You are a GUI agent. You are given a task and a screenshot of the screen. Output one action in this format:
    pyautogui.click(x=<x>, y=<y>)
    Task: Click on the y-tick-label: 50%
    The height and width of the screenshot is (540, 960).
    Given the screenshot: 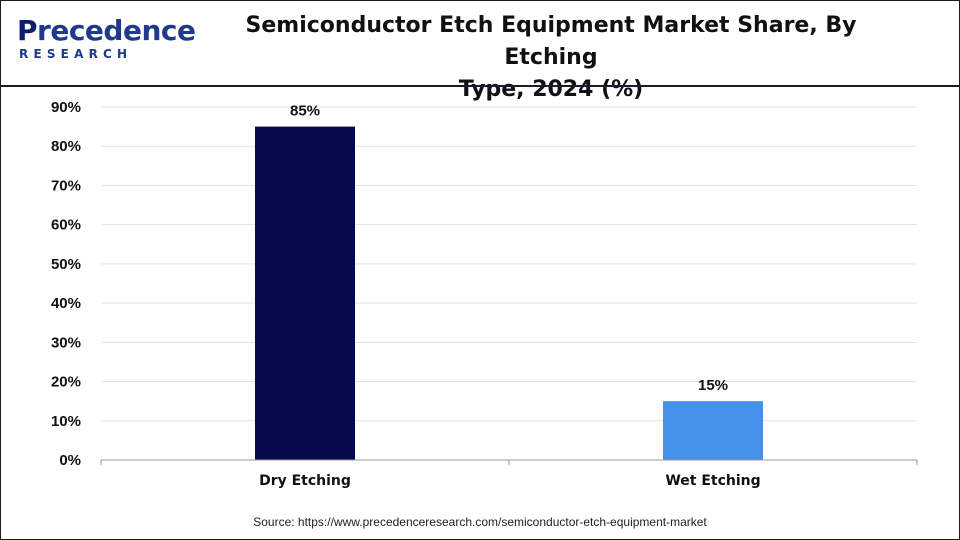 What is the action you would take?
    pyautogui.click(x=66, y=264)
    